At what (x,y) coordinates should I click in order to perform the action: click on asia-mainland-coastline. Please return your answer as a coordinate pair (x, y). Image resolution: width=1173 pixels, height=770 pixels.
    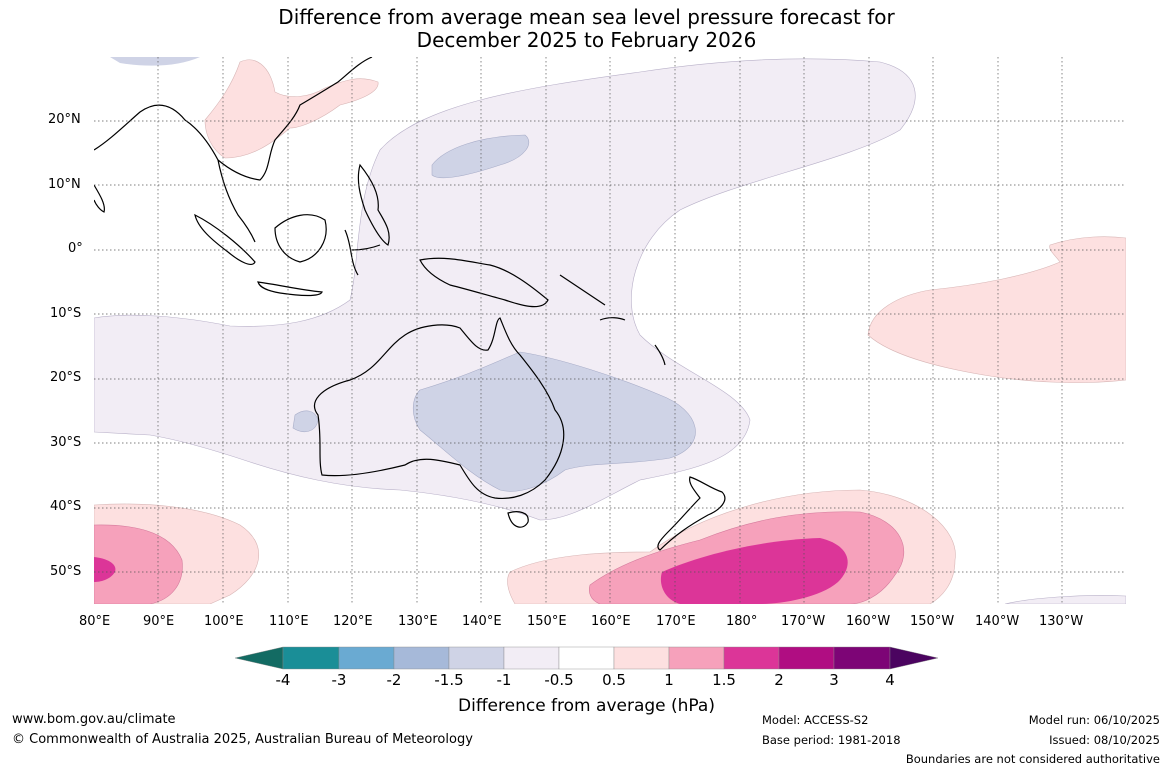
    Looking at the image, I should click on (233, 119).